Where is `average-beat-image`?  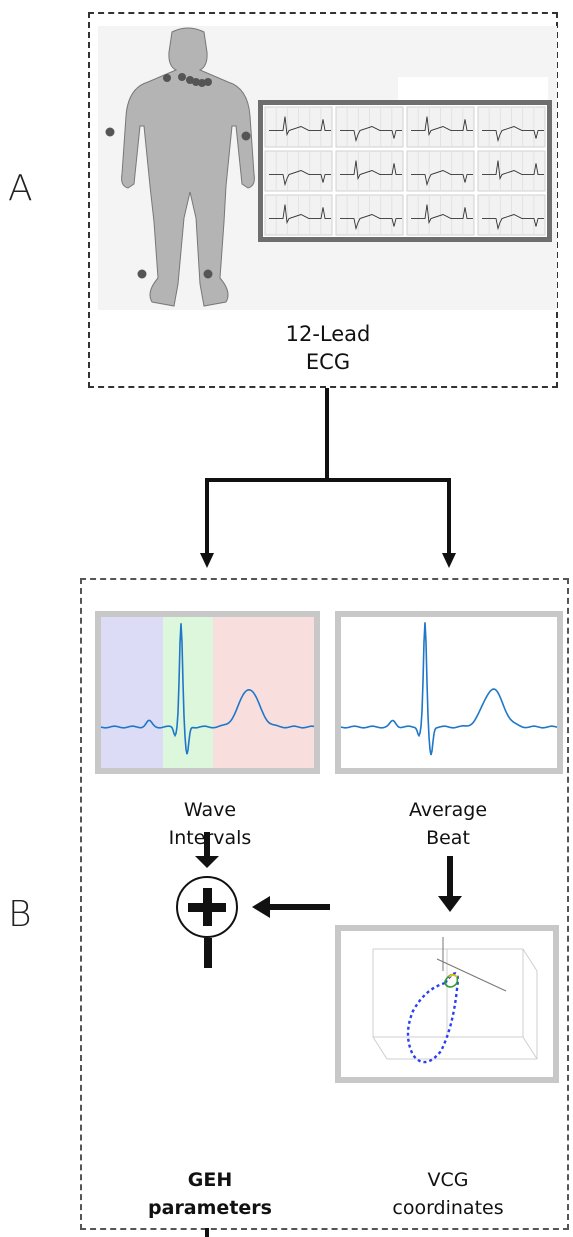 average-beat-image is located at coordinates (449, 692).